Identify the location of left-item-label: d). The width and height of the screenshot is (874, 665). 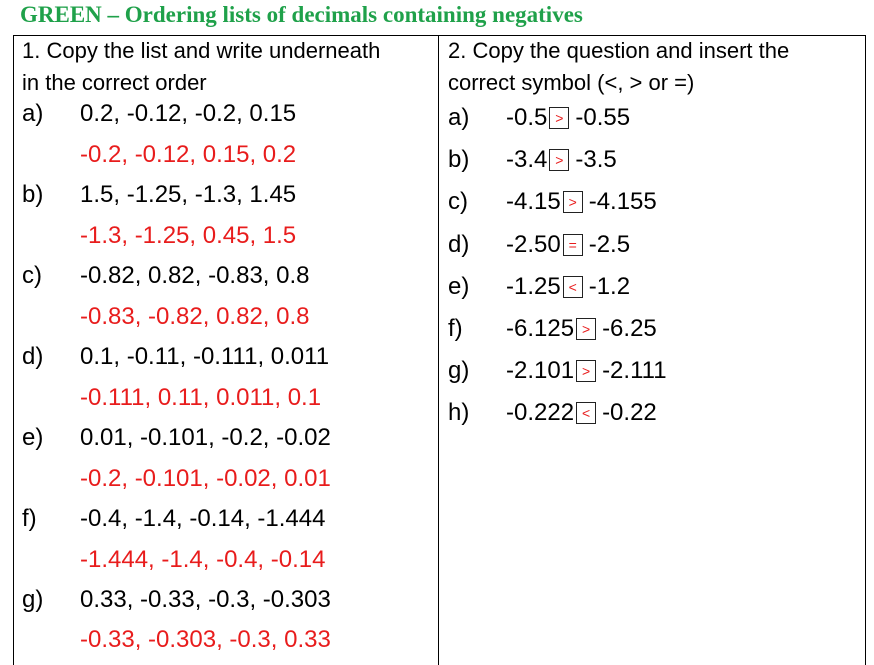
(33, 356).